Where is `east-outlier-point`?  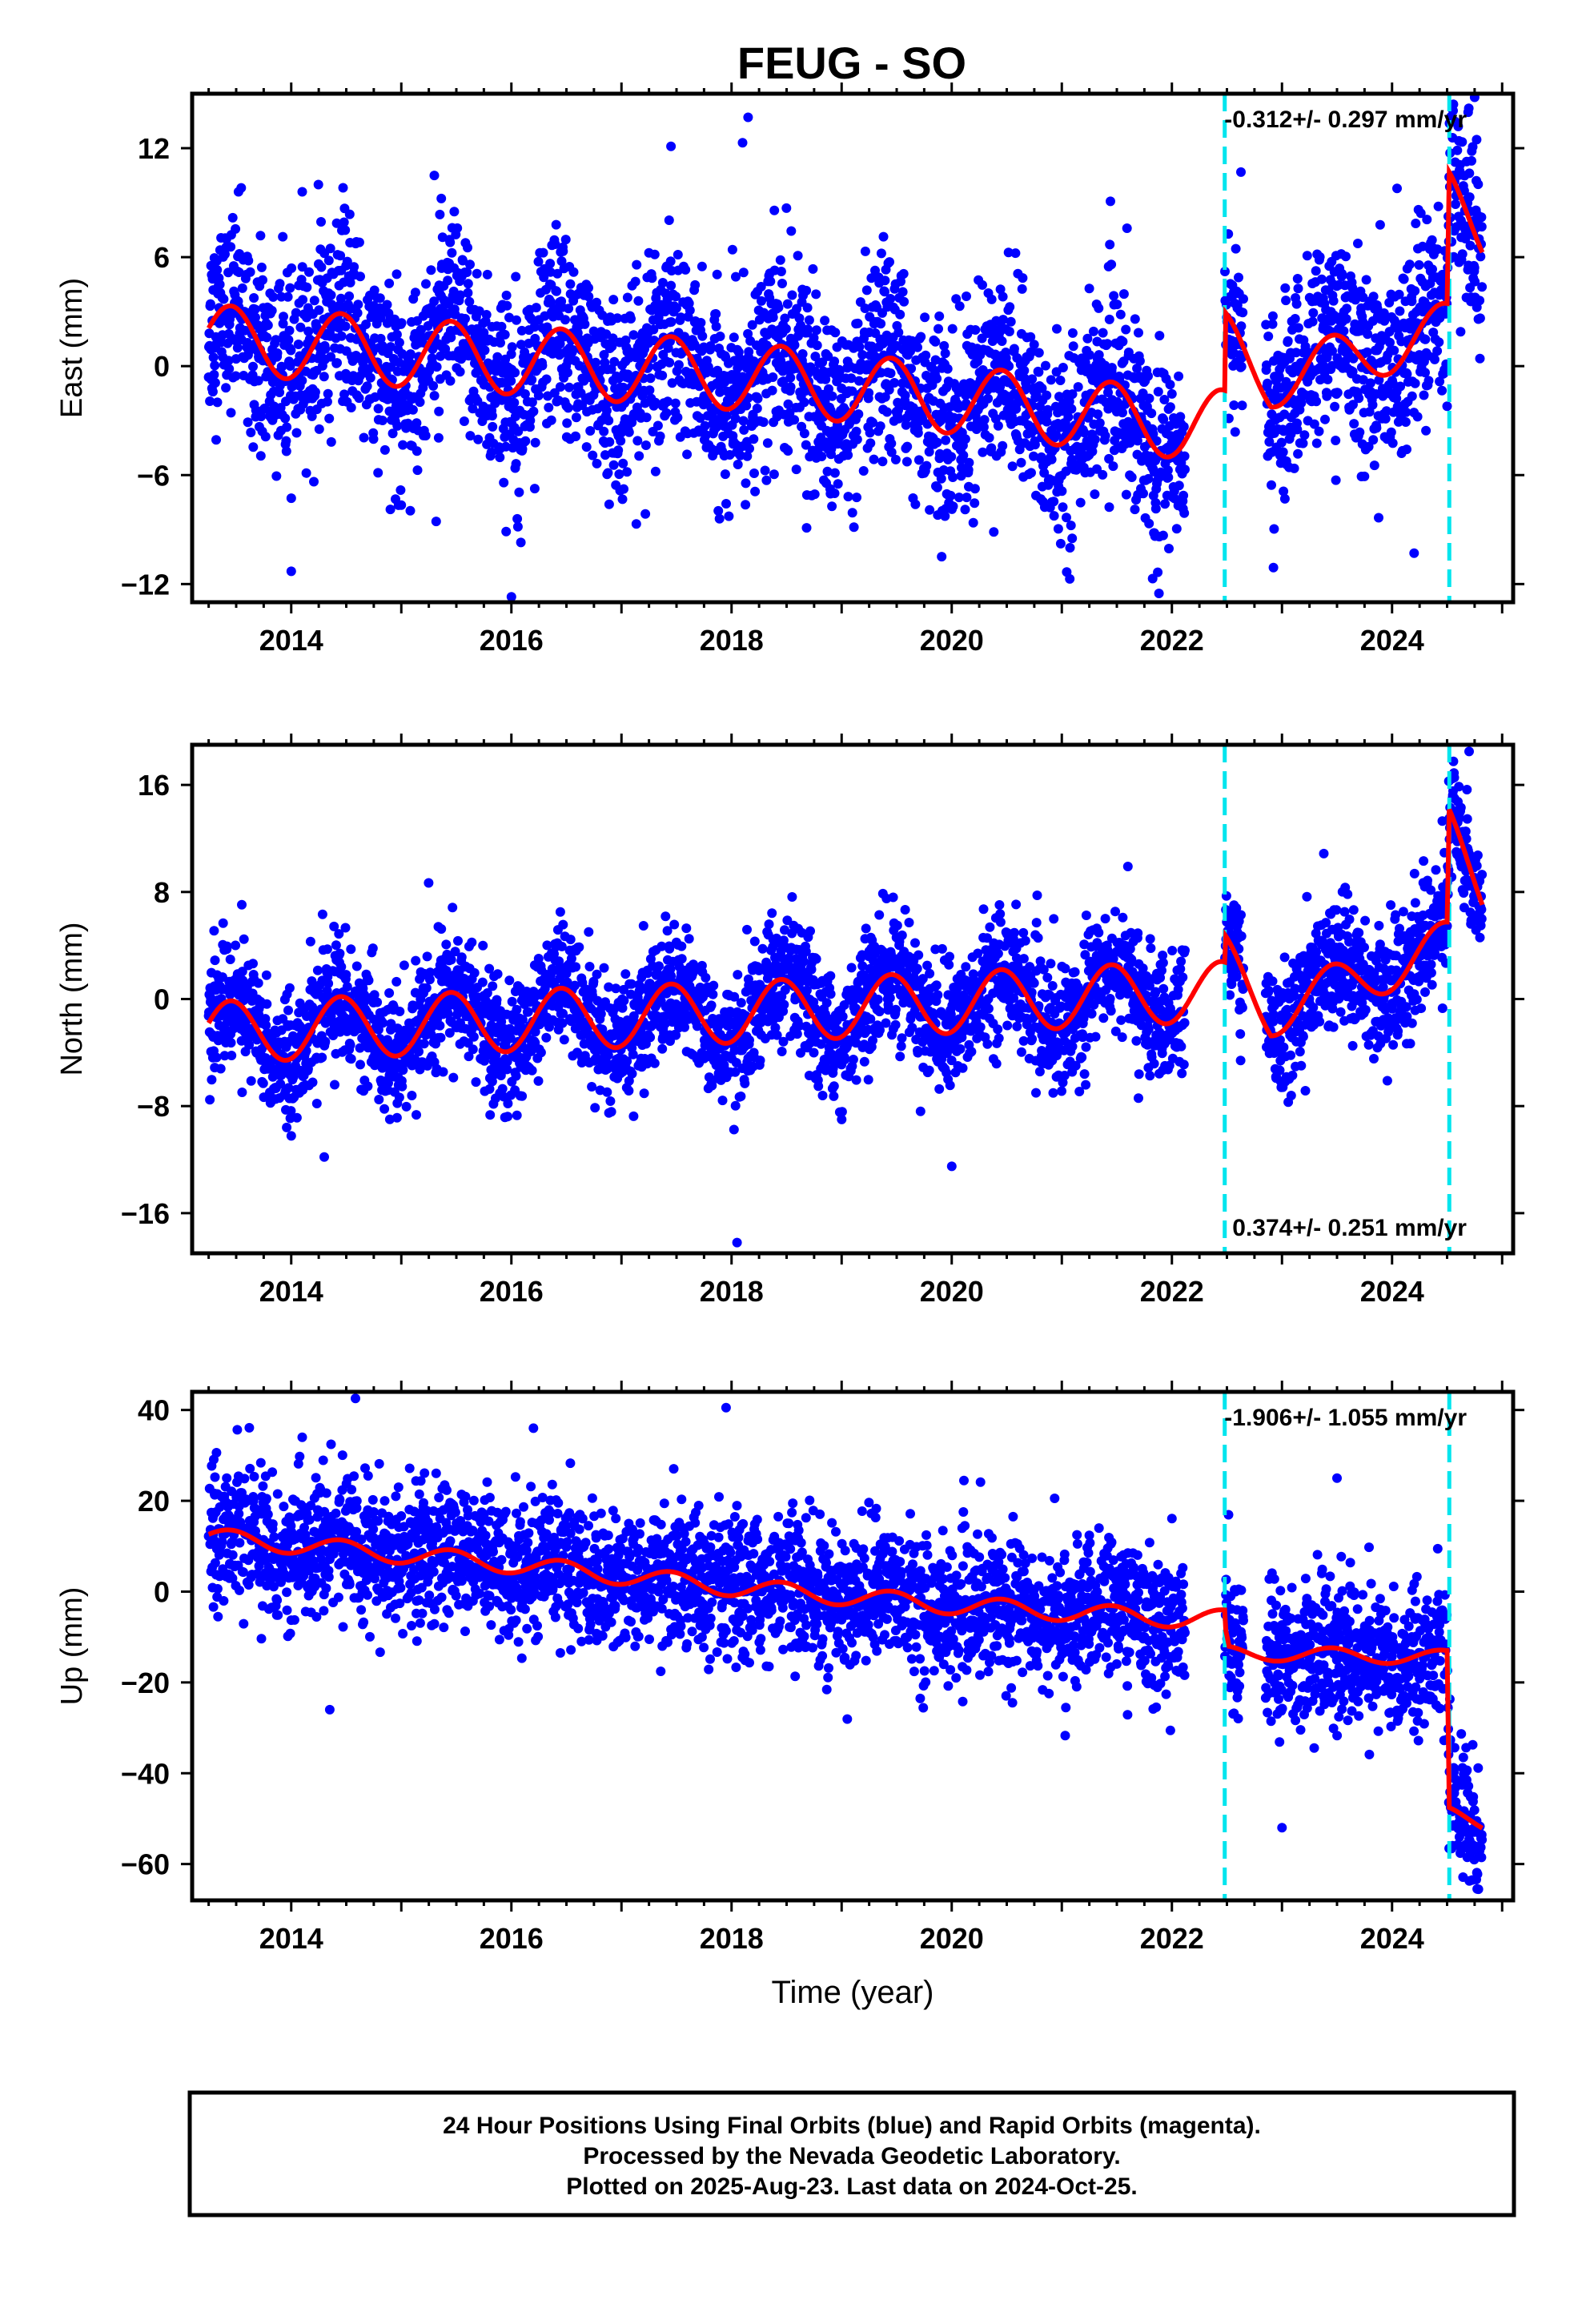
east-outlier-point is located at coordinates (671, 146).